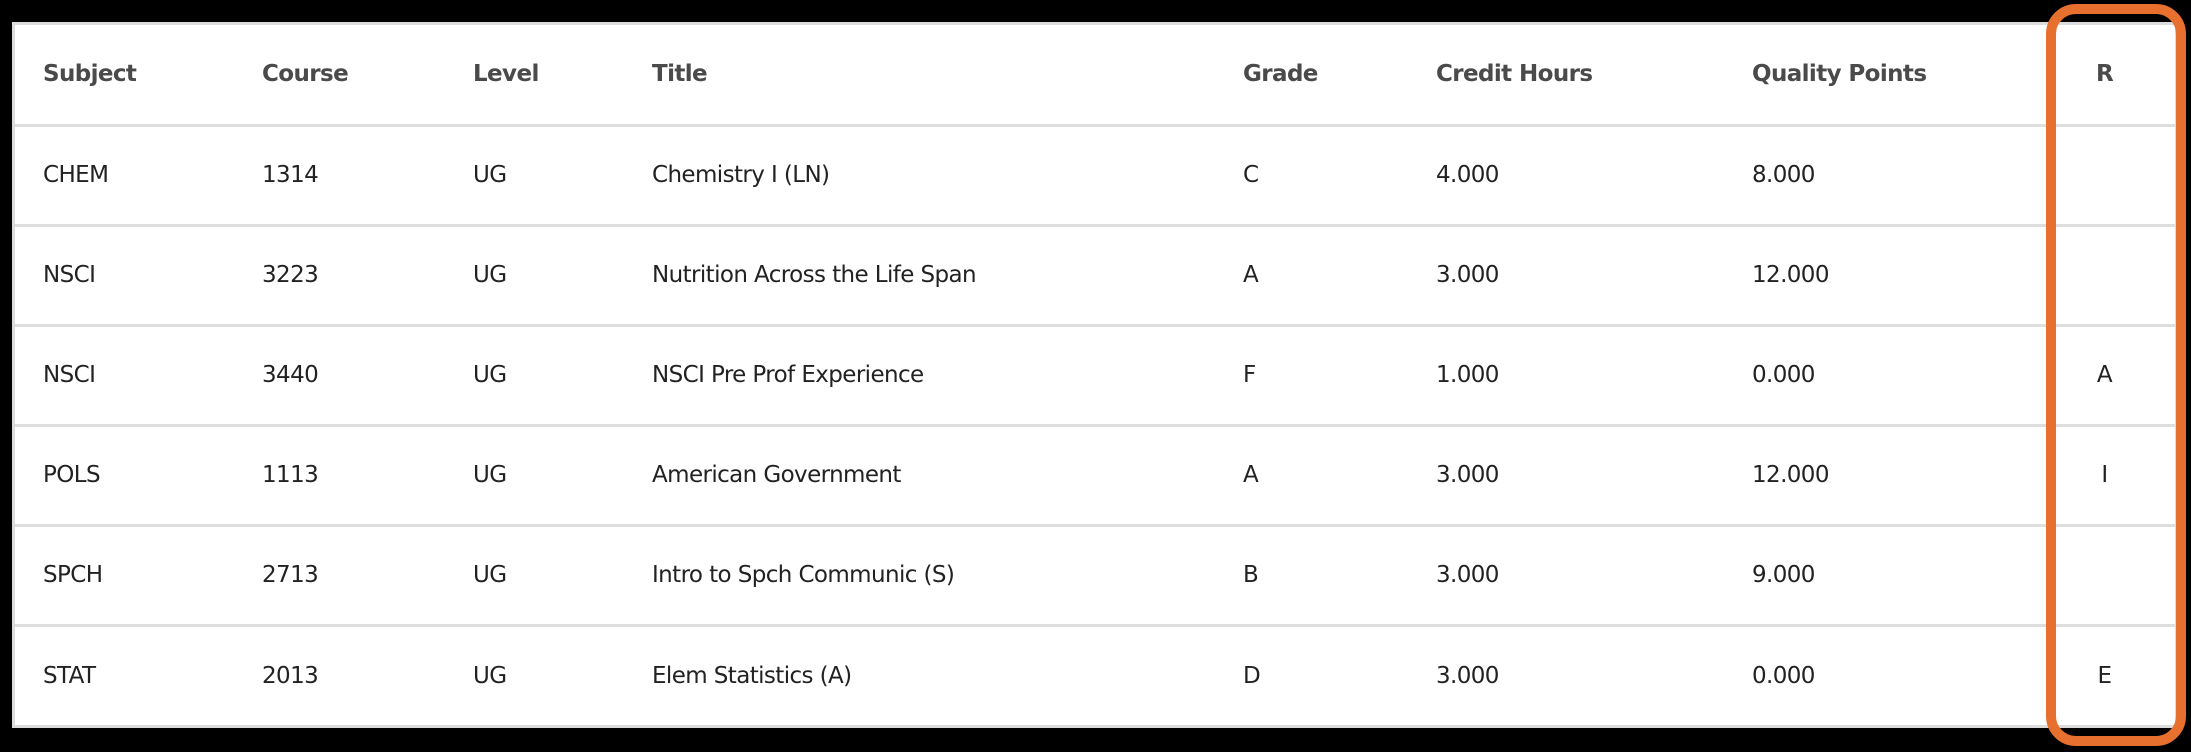 Image resolution: width=2191 pixels, height=752 pixels. What do you see at coordinates (1311, 376) in the screenshot?
I see `cell-grade: F` at bounding box center [1311, 376].